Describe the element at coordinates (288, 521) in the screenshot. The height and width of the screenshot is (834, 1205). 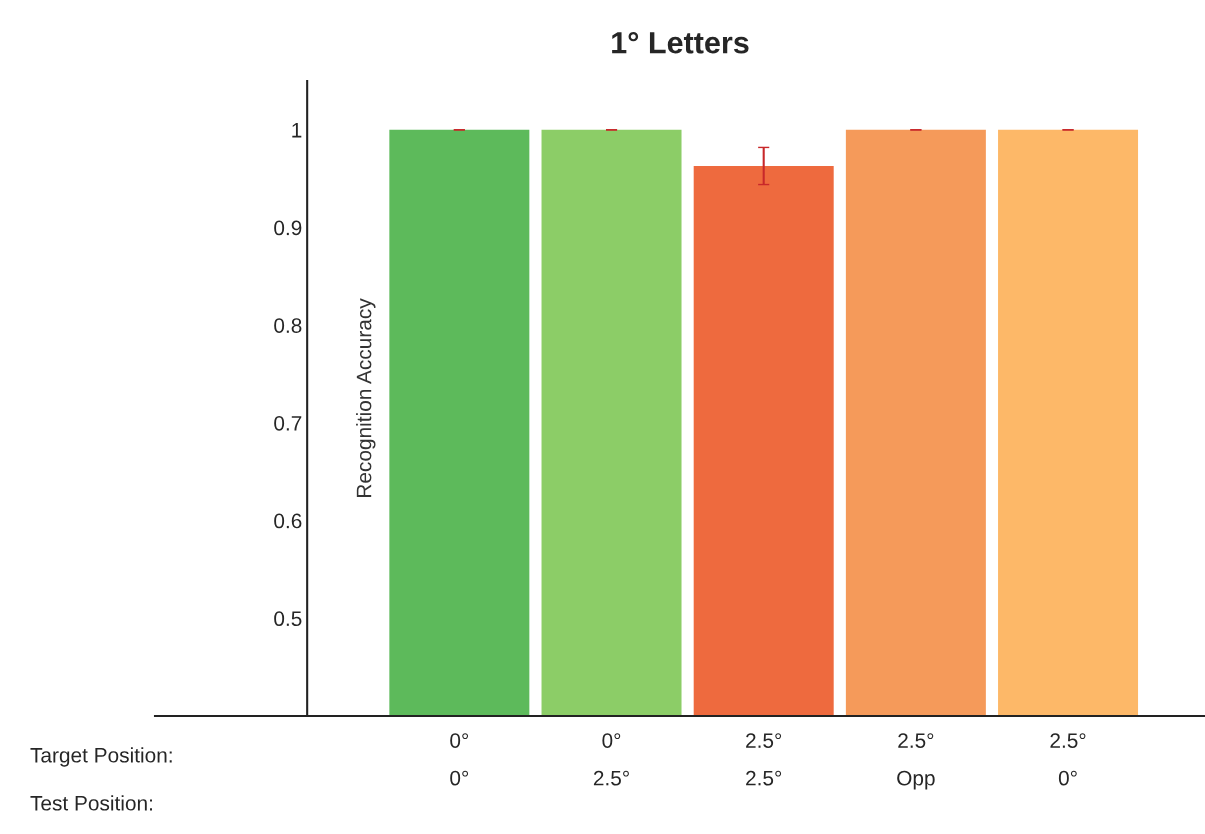
I see `y-tick-label: 0.6` at that location.